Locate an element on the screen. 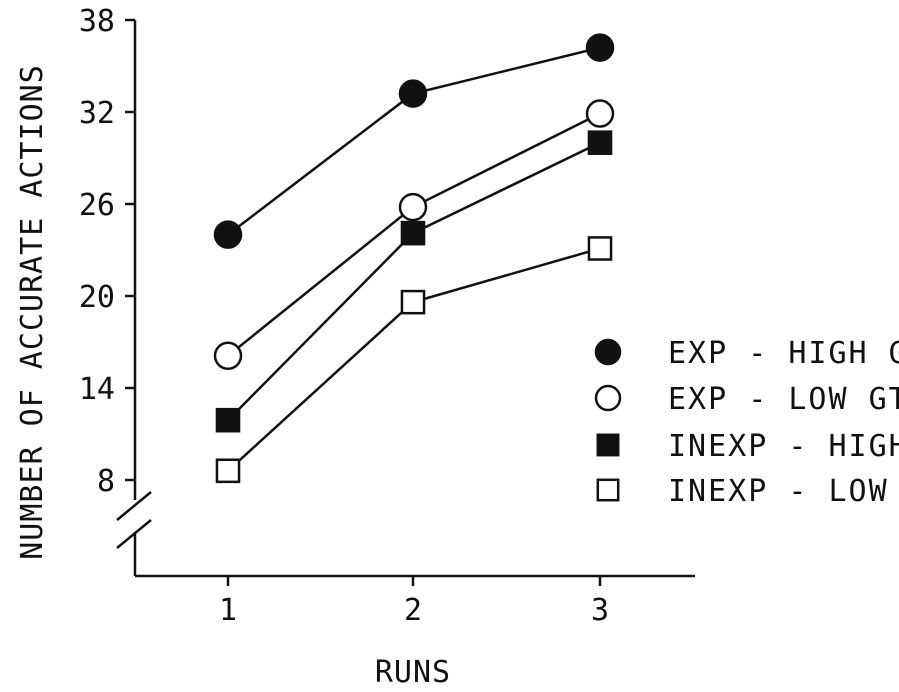  legend-label: EXP - LOW GT is located at coordinates (783, 399).